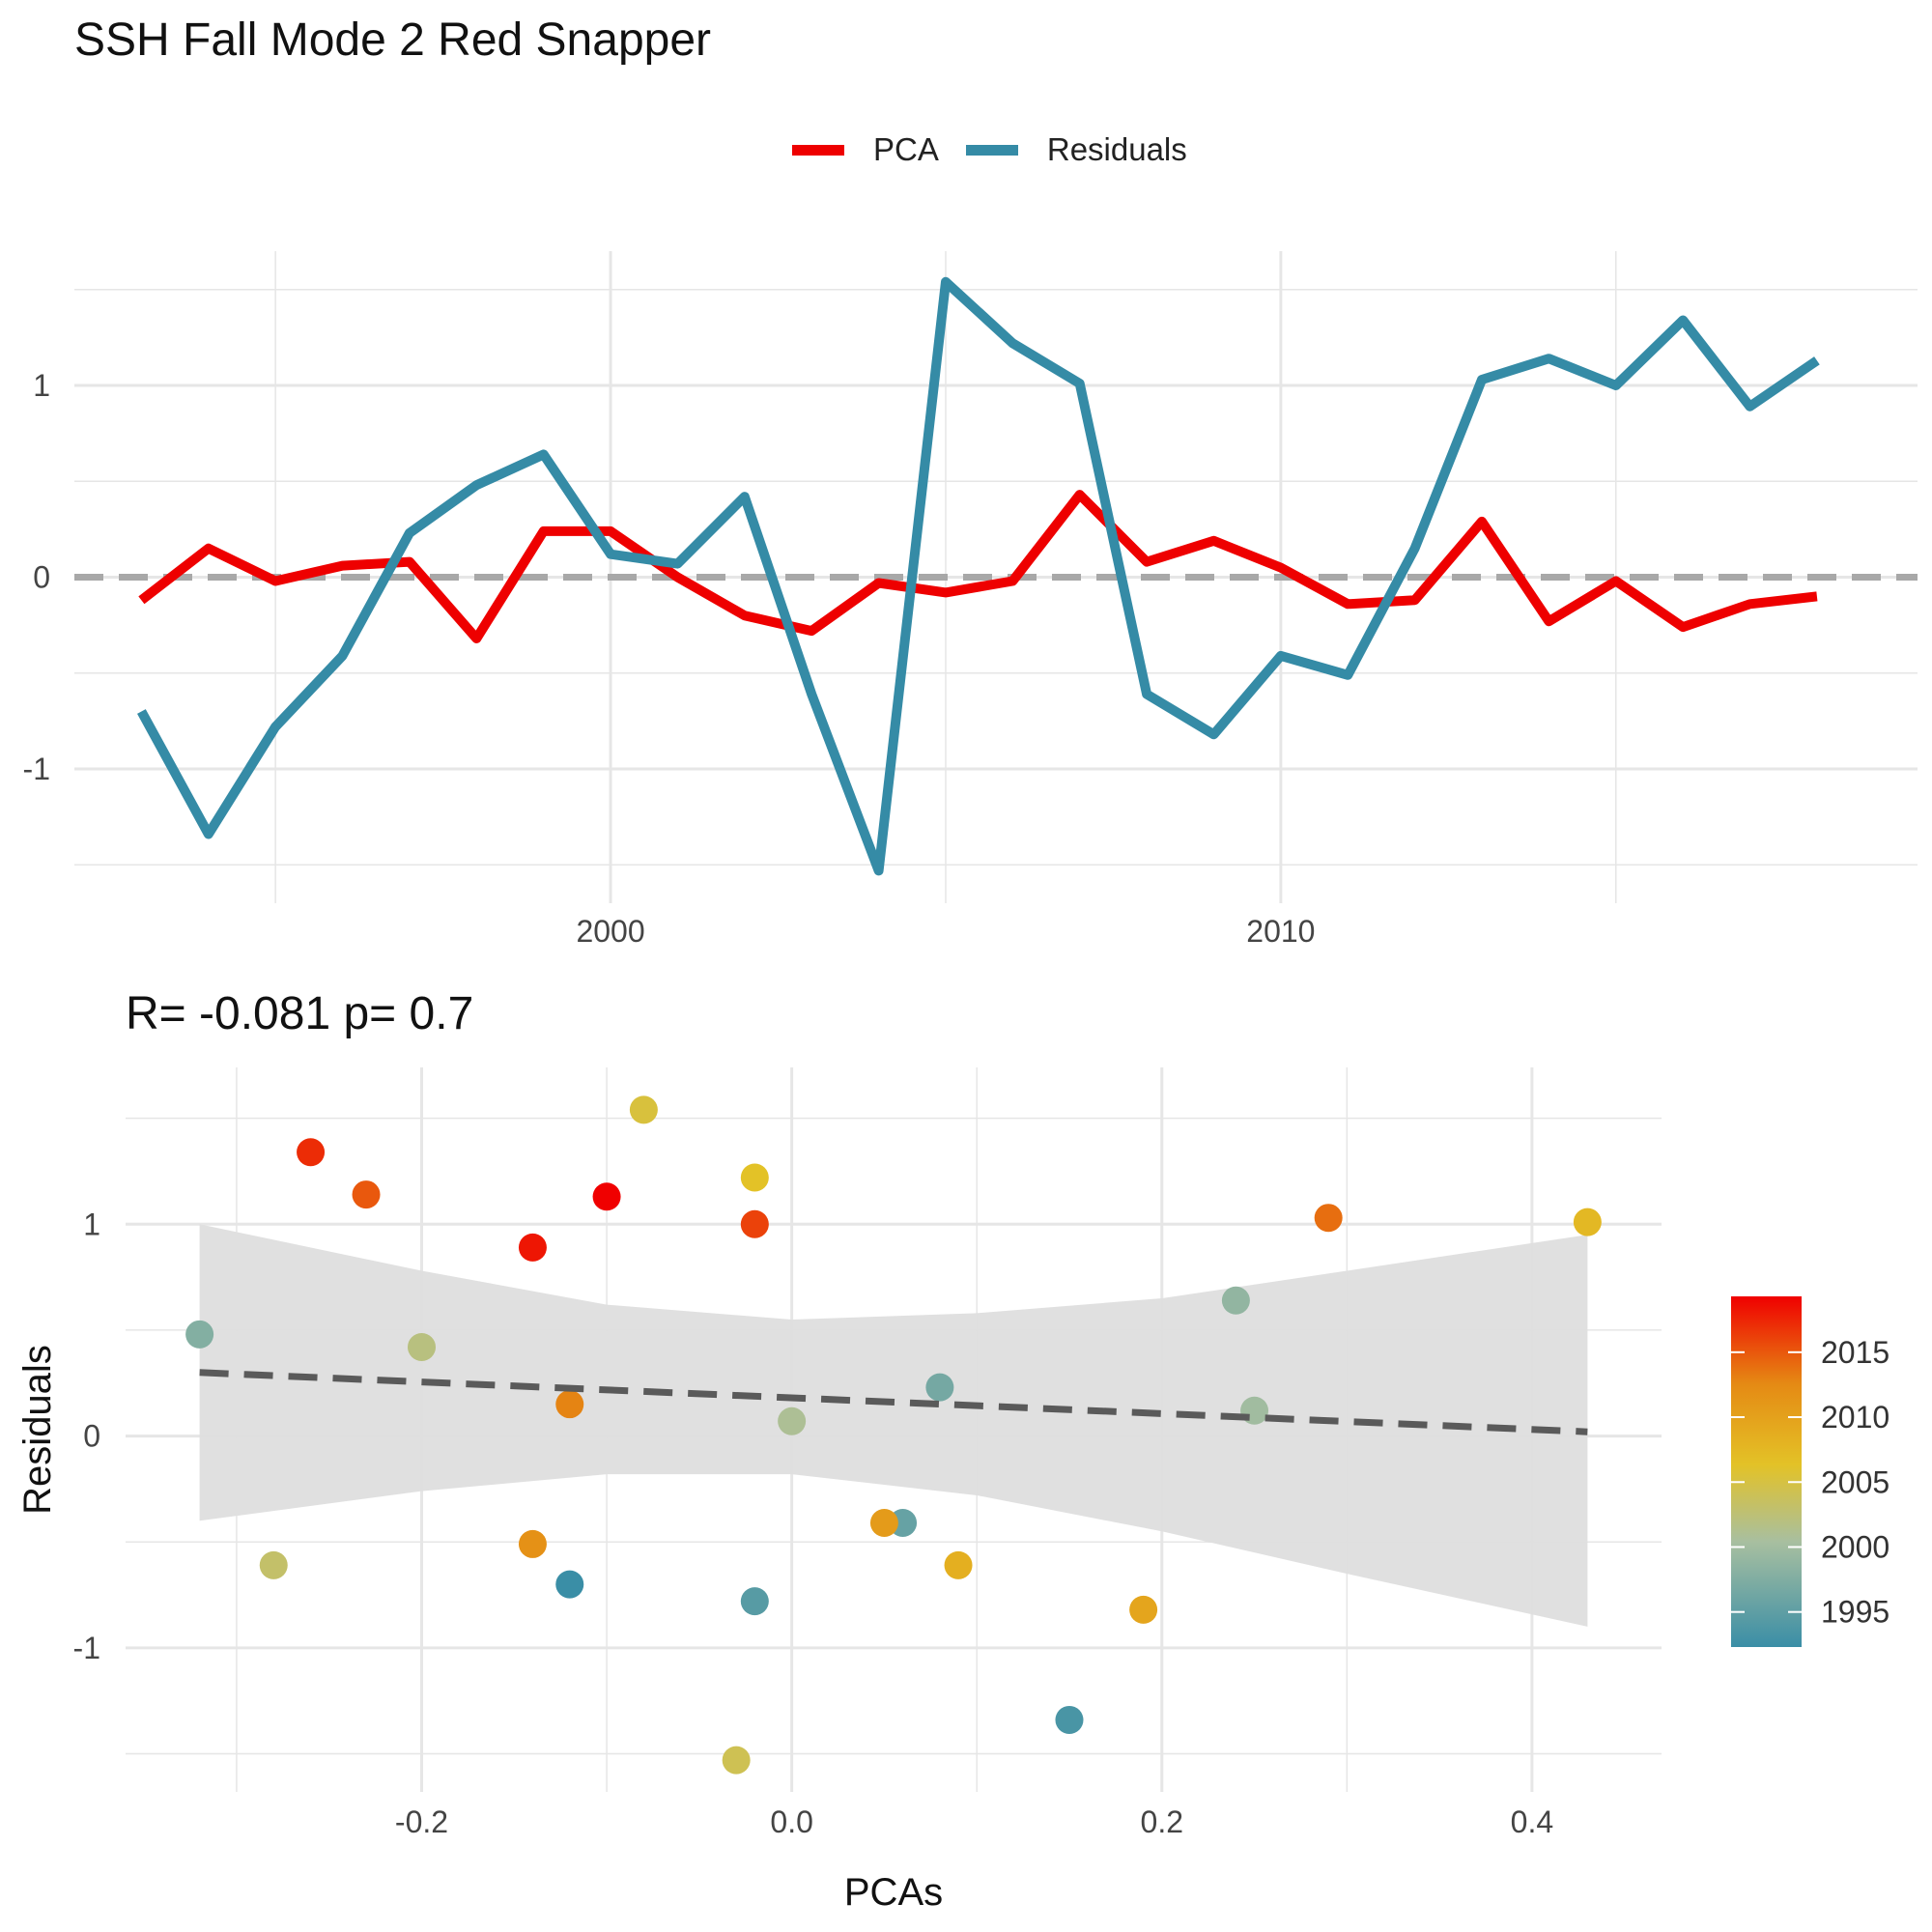 The image size is (1932, 1932). What do you see at coordinates (91, 1224) in the screenshot?
I see `sc-y-tick-label: 1` at bounding box center [91, 1224].